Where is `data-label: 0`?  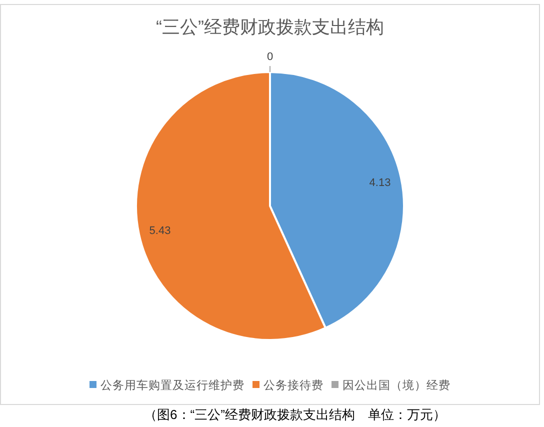
data-label: 0 is located at coordinates (270, 57).